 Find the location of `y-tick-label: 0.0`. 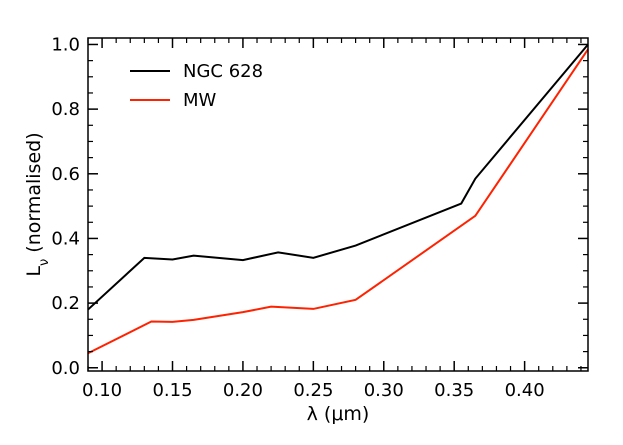

y-tick-label: 0.0 is located at coordinates (65, 368).